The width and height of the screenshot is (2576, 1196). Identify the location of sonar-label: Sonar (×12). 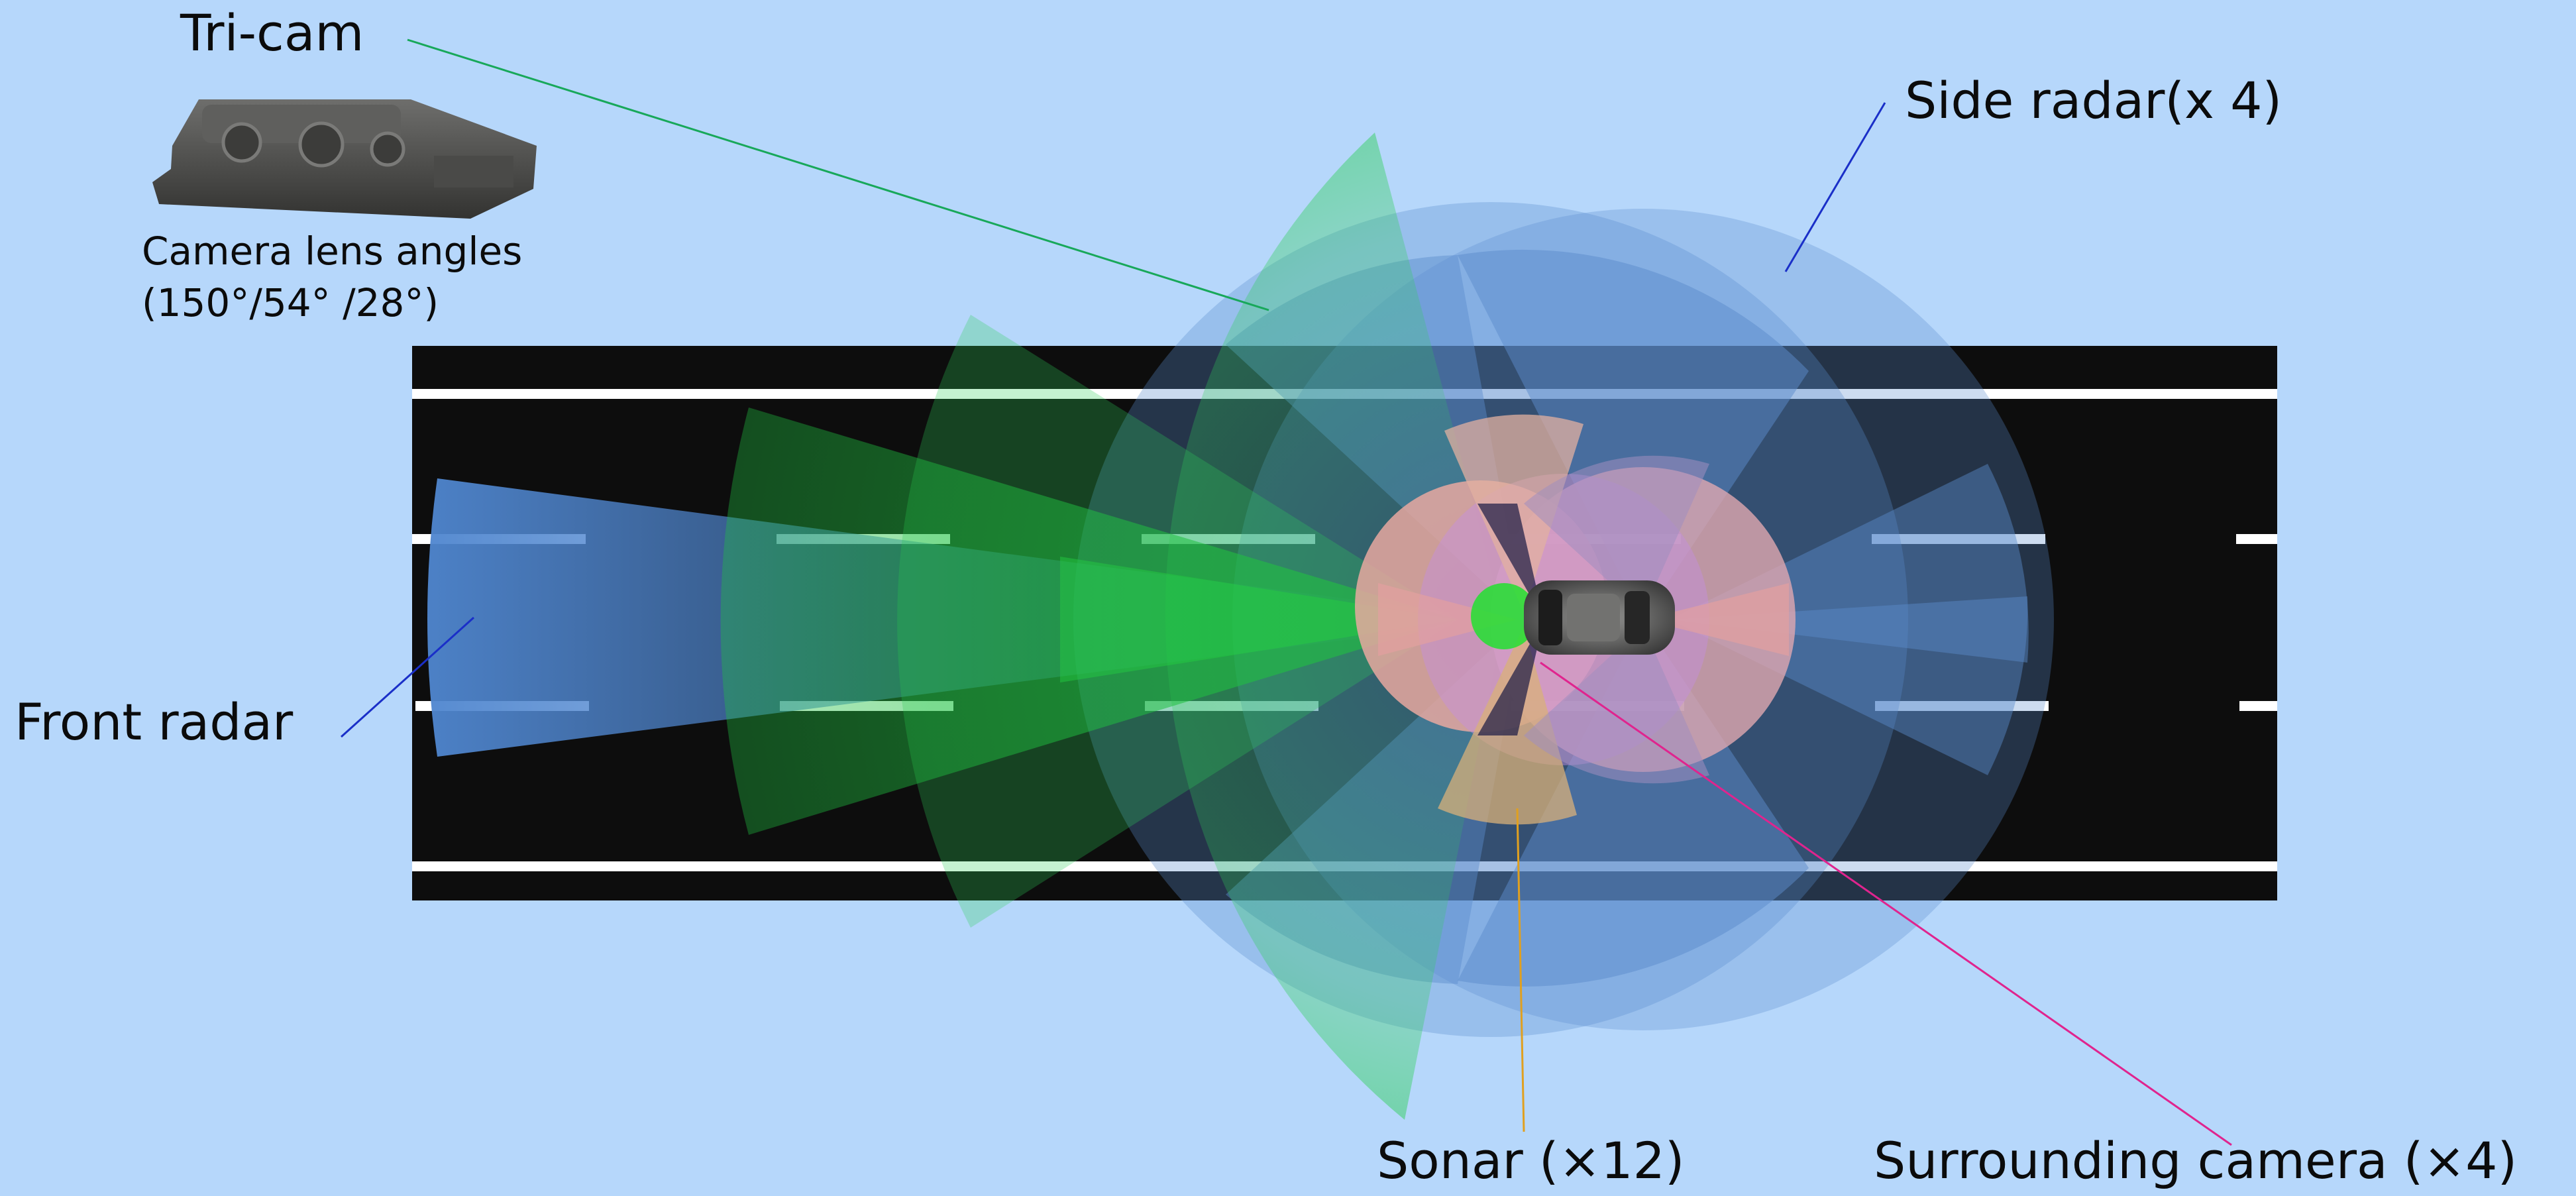
(1531, 1160).